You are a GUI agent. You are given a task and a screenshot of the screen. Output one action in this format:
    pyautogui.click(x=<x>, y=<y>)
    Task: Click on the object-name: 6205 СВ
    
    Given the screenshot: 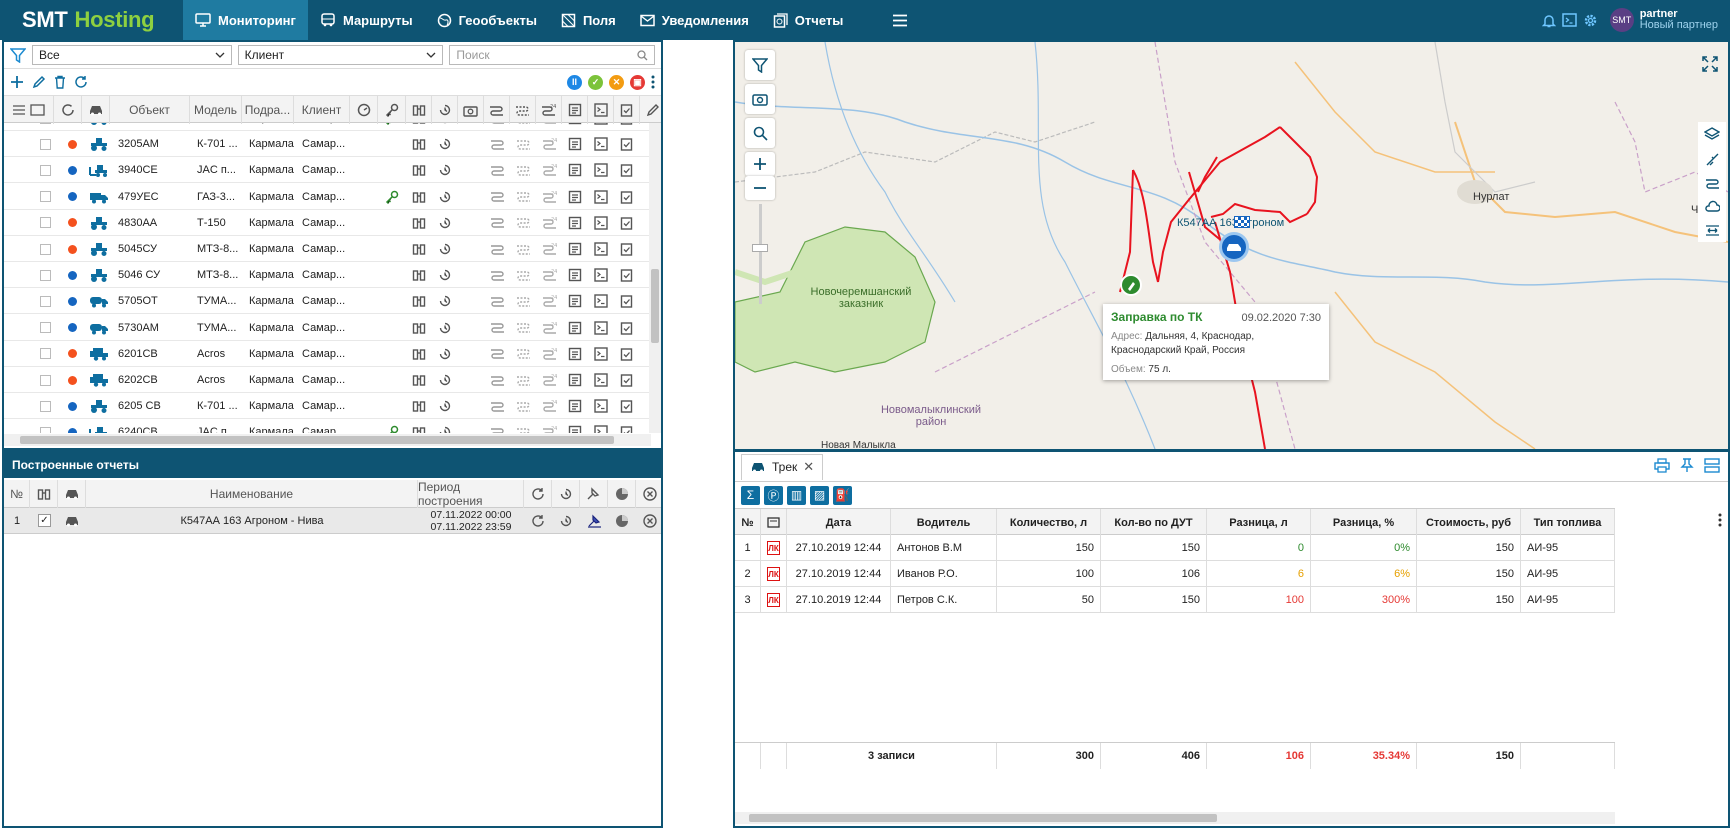 What is the action you would take?
    pyautogui.click(x=139, y=406)
    